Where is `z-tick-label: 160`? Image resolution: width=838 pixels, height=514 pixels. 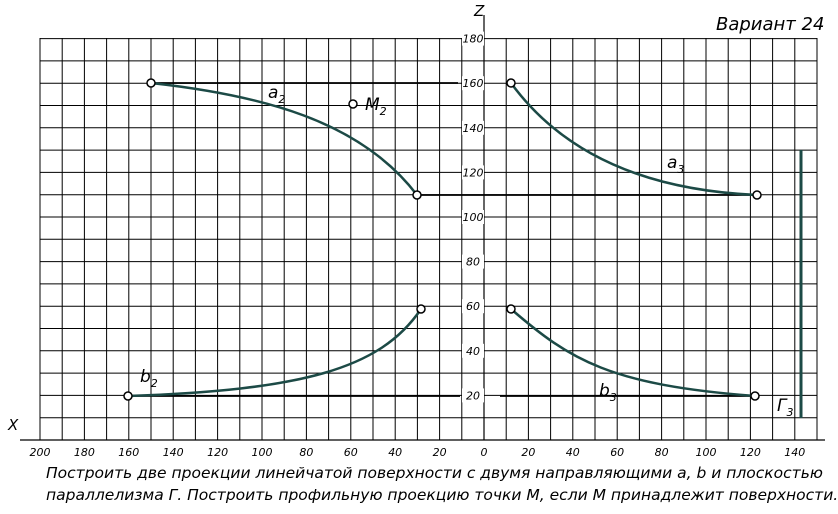 z-tick-label: 160 is located at coordinates (473, 83).